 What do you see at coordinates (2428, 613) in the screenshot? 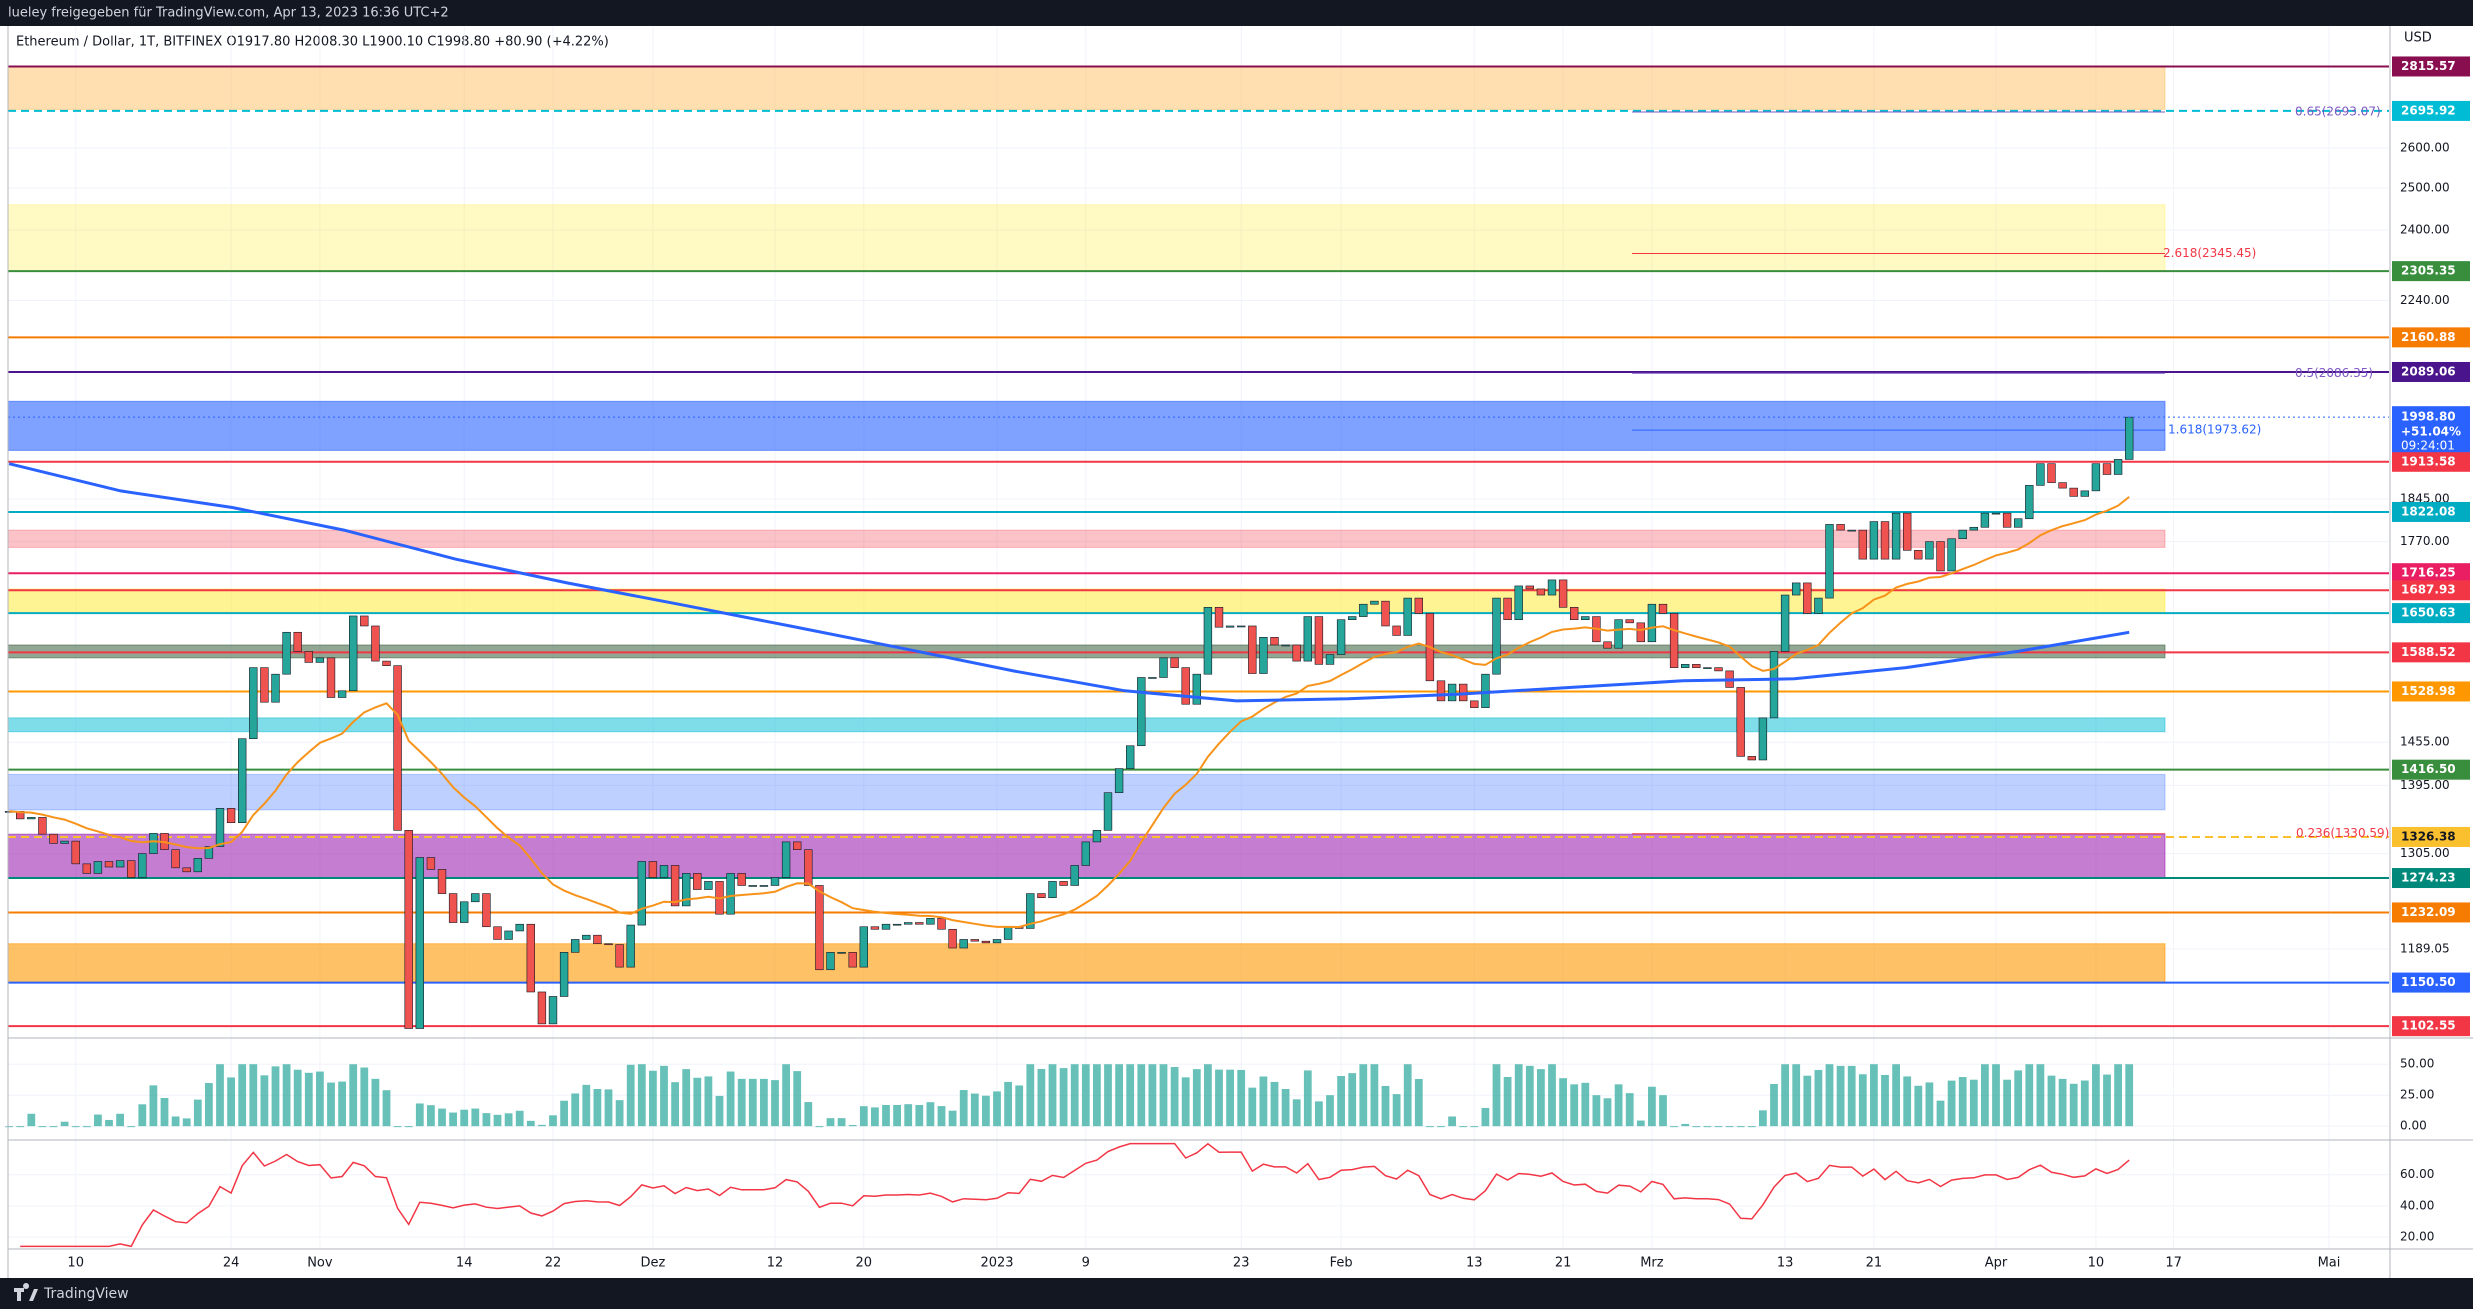
I see `level-label: 1650.63` at bounding box center [2428, 613].